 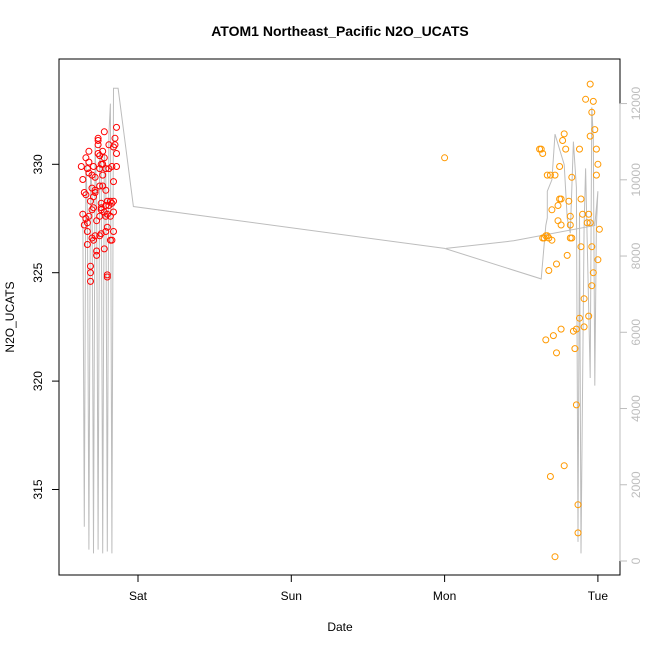 I want to click on y2-tick-label: 0, so click(x=636, y=560).